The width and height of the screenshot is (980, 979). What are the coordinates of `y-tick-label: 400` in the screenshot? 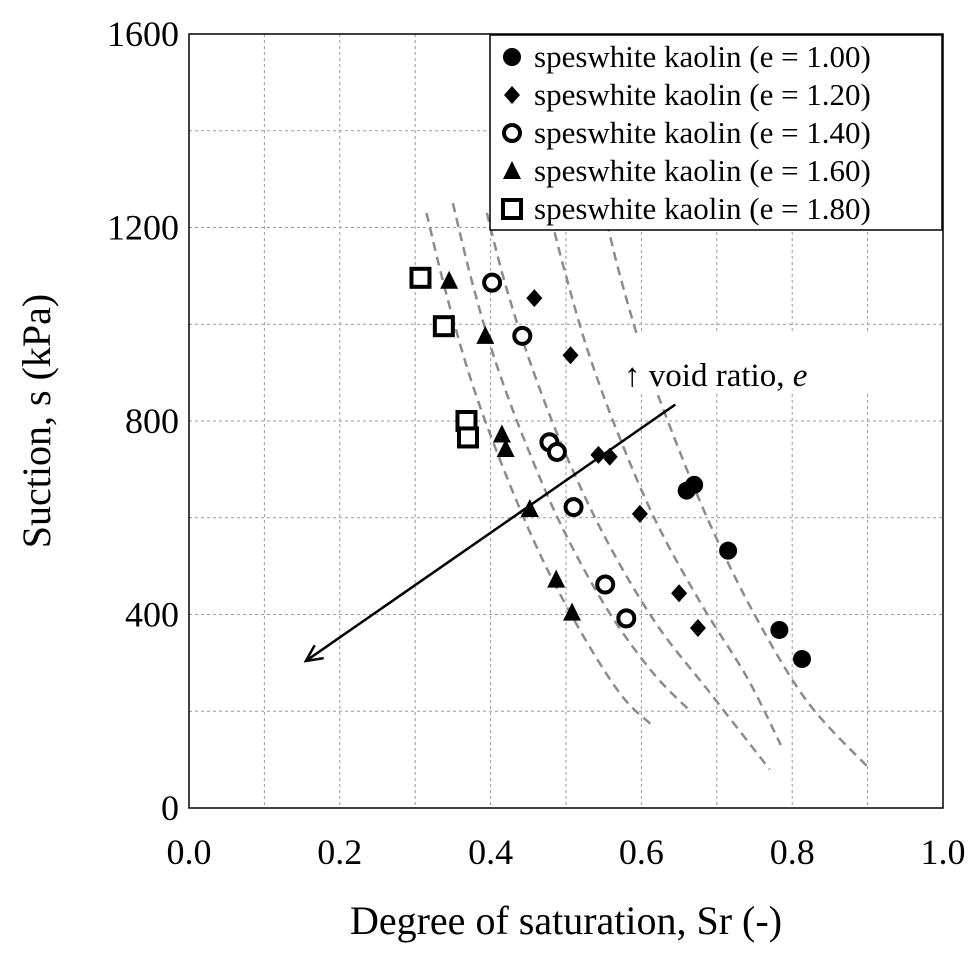 It's located at (152, 615).